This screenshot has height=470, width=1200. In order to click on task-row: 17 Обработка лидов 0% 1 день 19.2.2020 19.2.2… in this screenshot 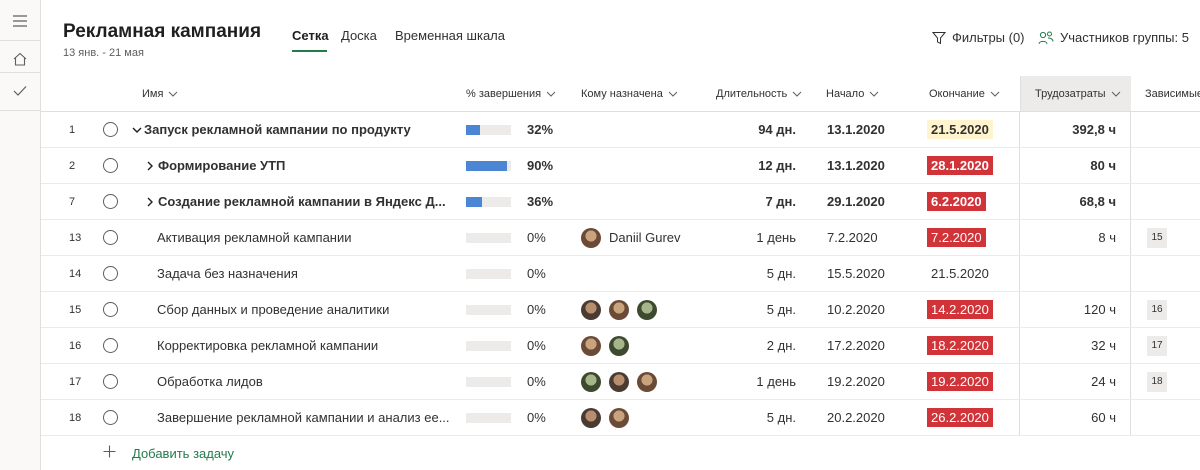, I will do `click(620, 382)`.